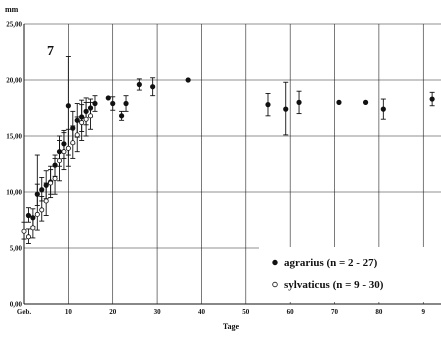 This screenshot has height=337, width=441. Describe the element at coordinates (16, 305) in the screenshot. I see `y-tick-label: 0,00` at that location.